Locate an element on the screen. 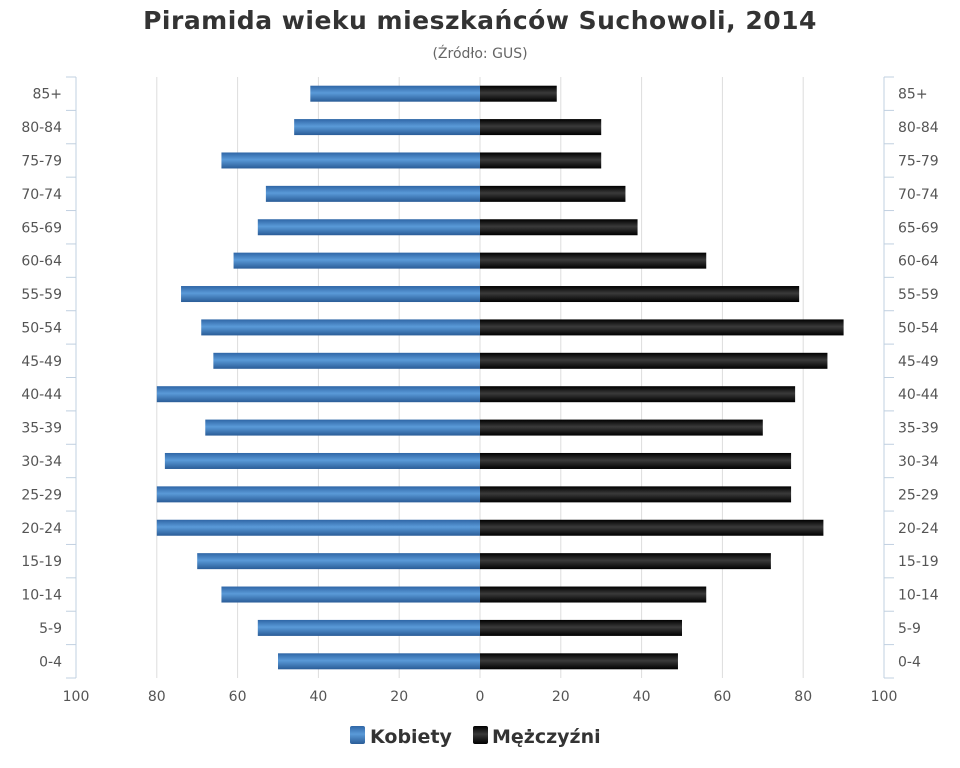 The image size is (960, 768). y-label-left: 25-29 is located at coordinates (41, 495).